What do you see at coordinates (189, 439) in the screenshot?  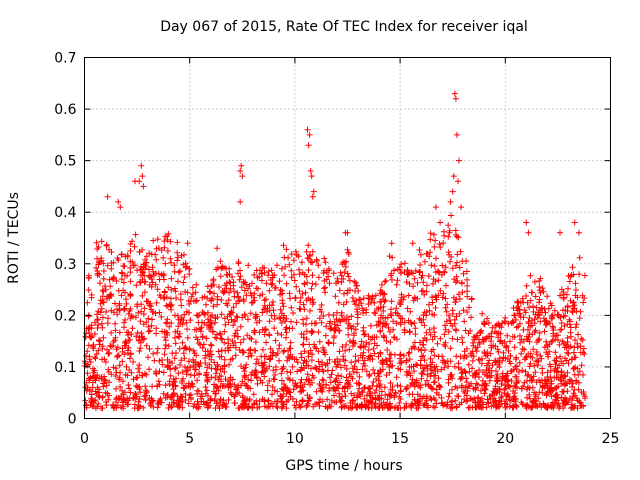 I see `x-tick-label: 5` at bounding box center [189, 439].